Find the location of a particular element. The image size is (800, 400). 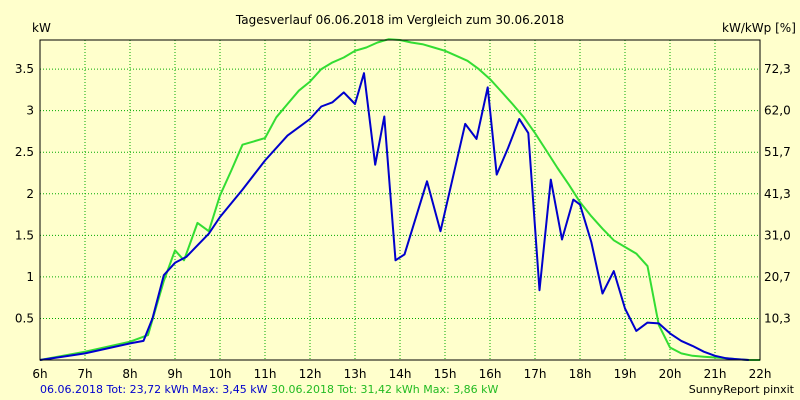

brand-label: SunnyReport pinxit is located at coordinates (742, 389).